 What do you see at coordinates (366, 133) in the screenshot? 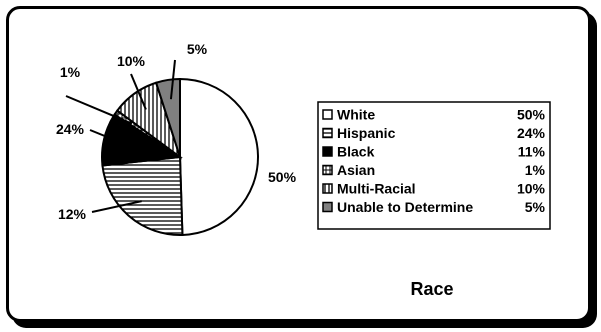
I see `legend-label: Hispanic` at bounding box center [366, 133].